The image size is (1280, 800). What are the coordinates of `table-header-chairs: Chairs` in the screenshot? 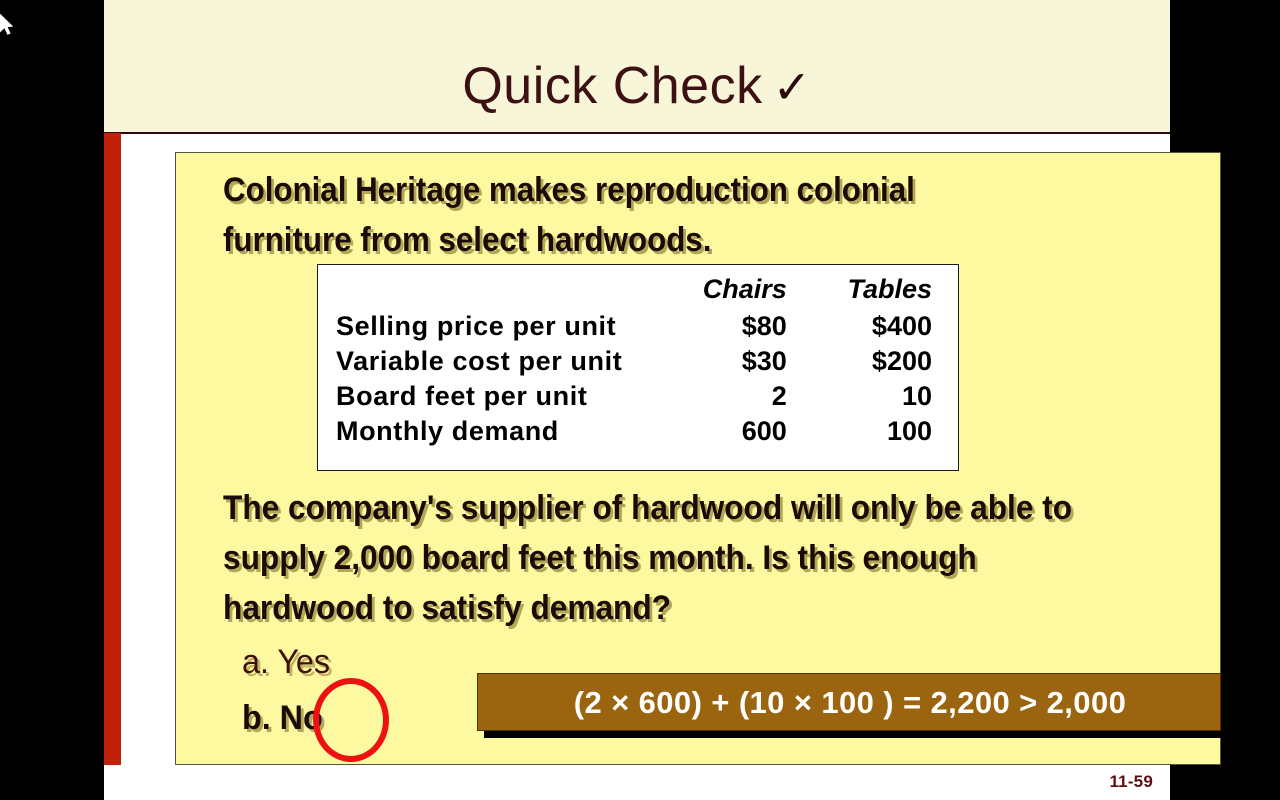 It's located at (744, 289).